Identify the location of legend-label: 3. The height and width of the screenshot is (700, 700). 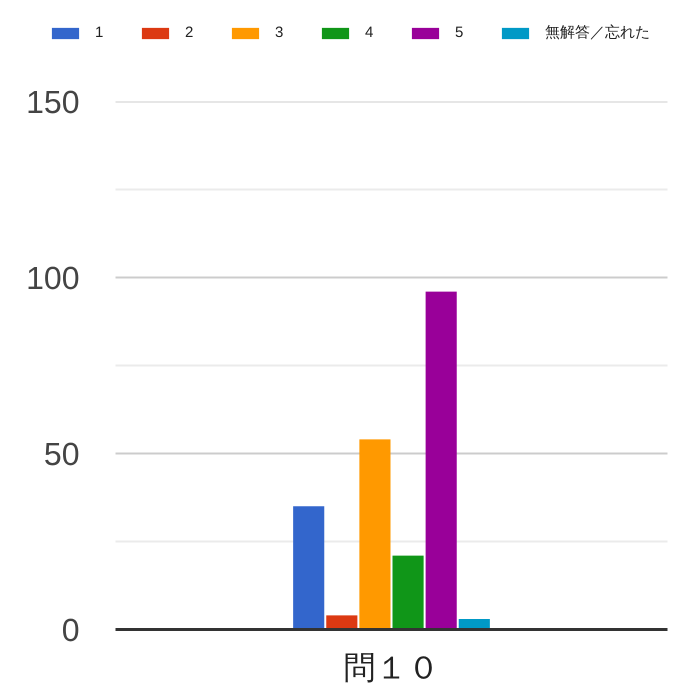
(279, 32).